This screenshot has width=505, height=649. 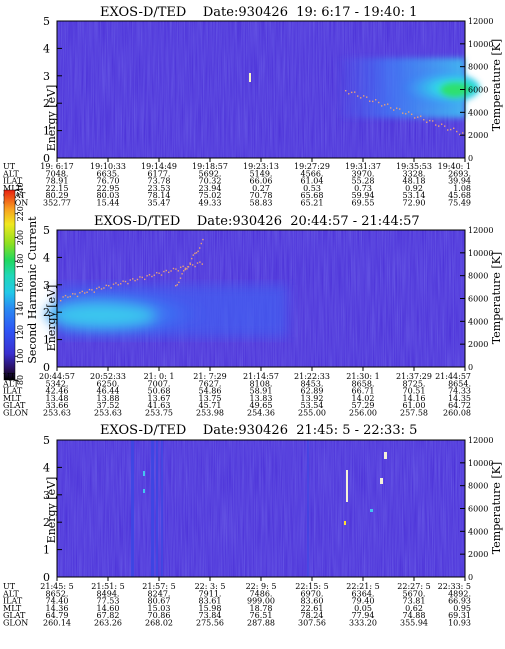 I want to click on panel-3-cell: 287.88, so click(x=261, y=623).